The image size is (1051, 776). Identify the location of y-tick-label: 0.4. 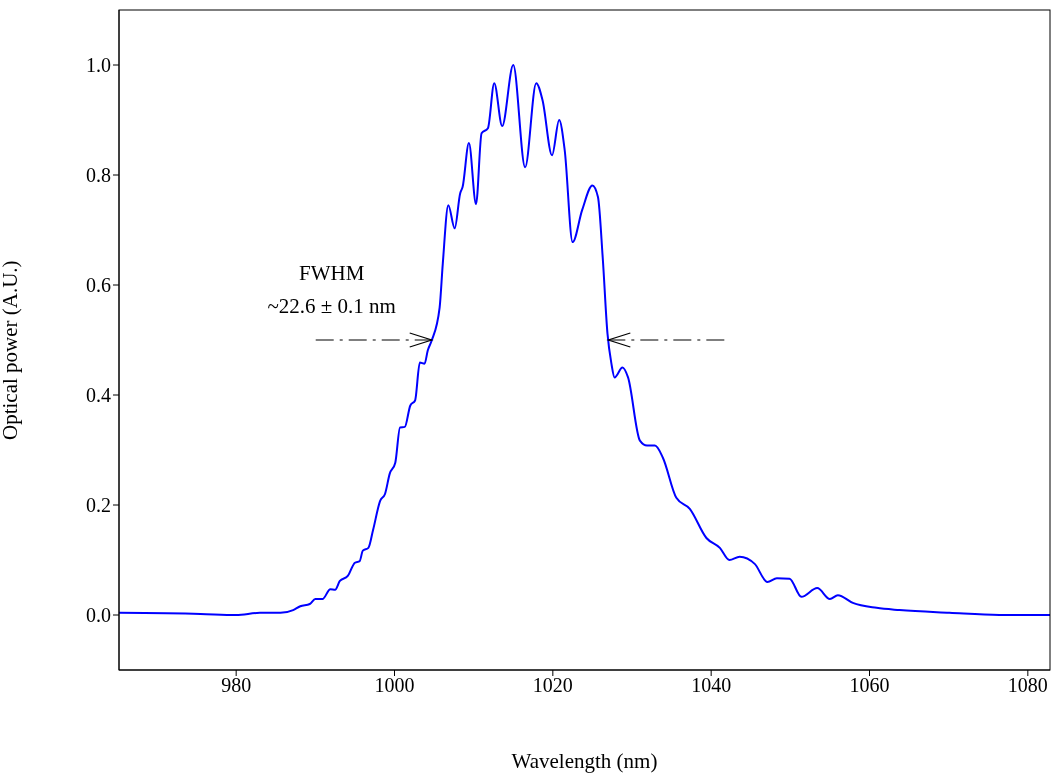
(98, 395).